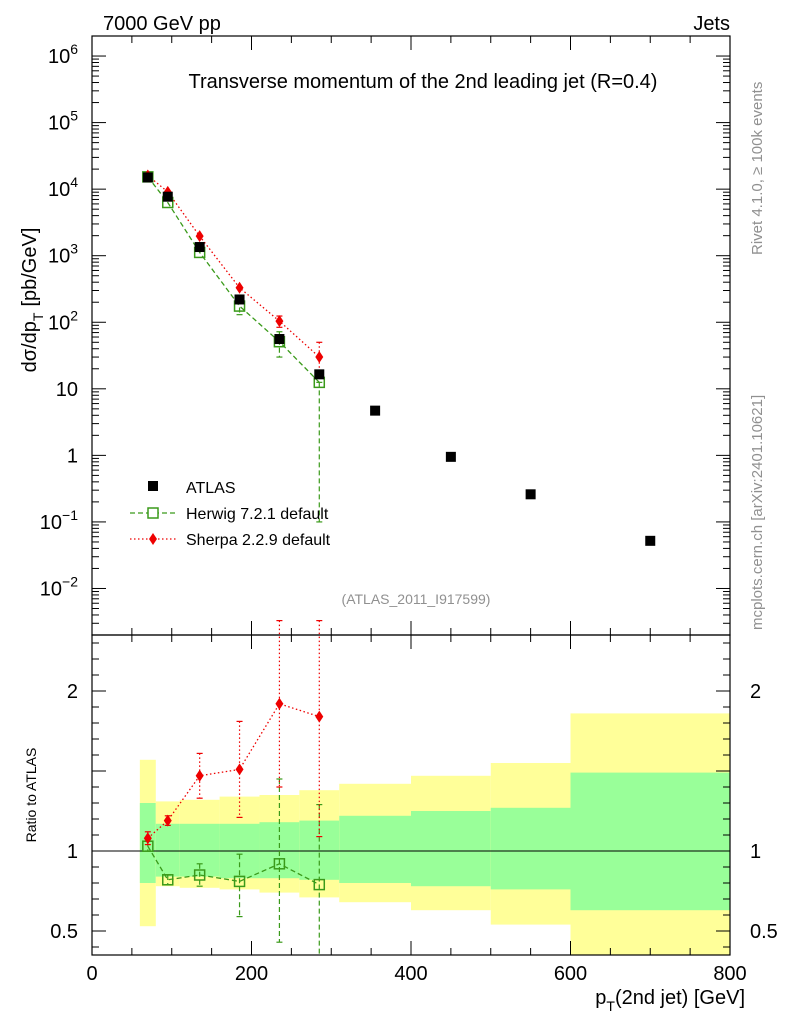 Image resolution: width=786 pixels, height=1024 pixels. I want to click on y-axis-title-subscript: T, so click(38, 316).